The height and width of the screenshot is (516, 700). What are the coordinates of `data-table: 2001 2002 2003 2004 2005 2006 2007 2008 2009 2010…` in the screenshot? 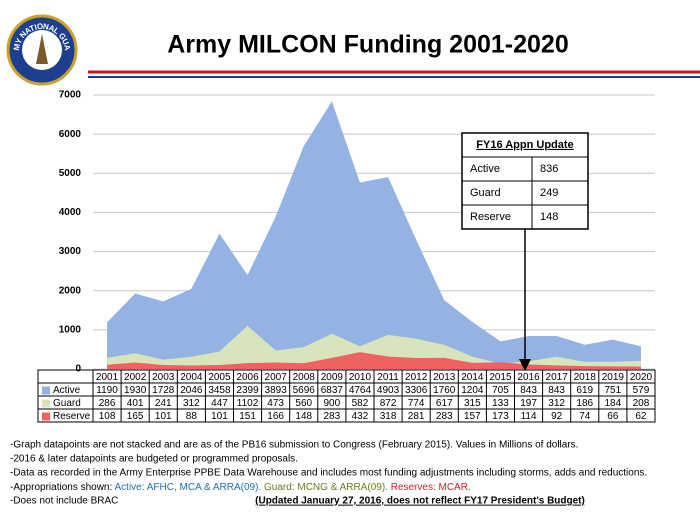 It's located at (346, 396).